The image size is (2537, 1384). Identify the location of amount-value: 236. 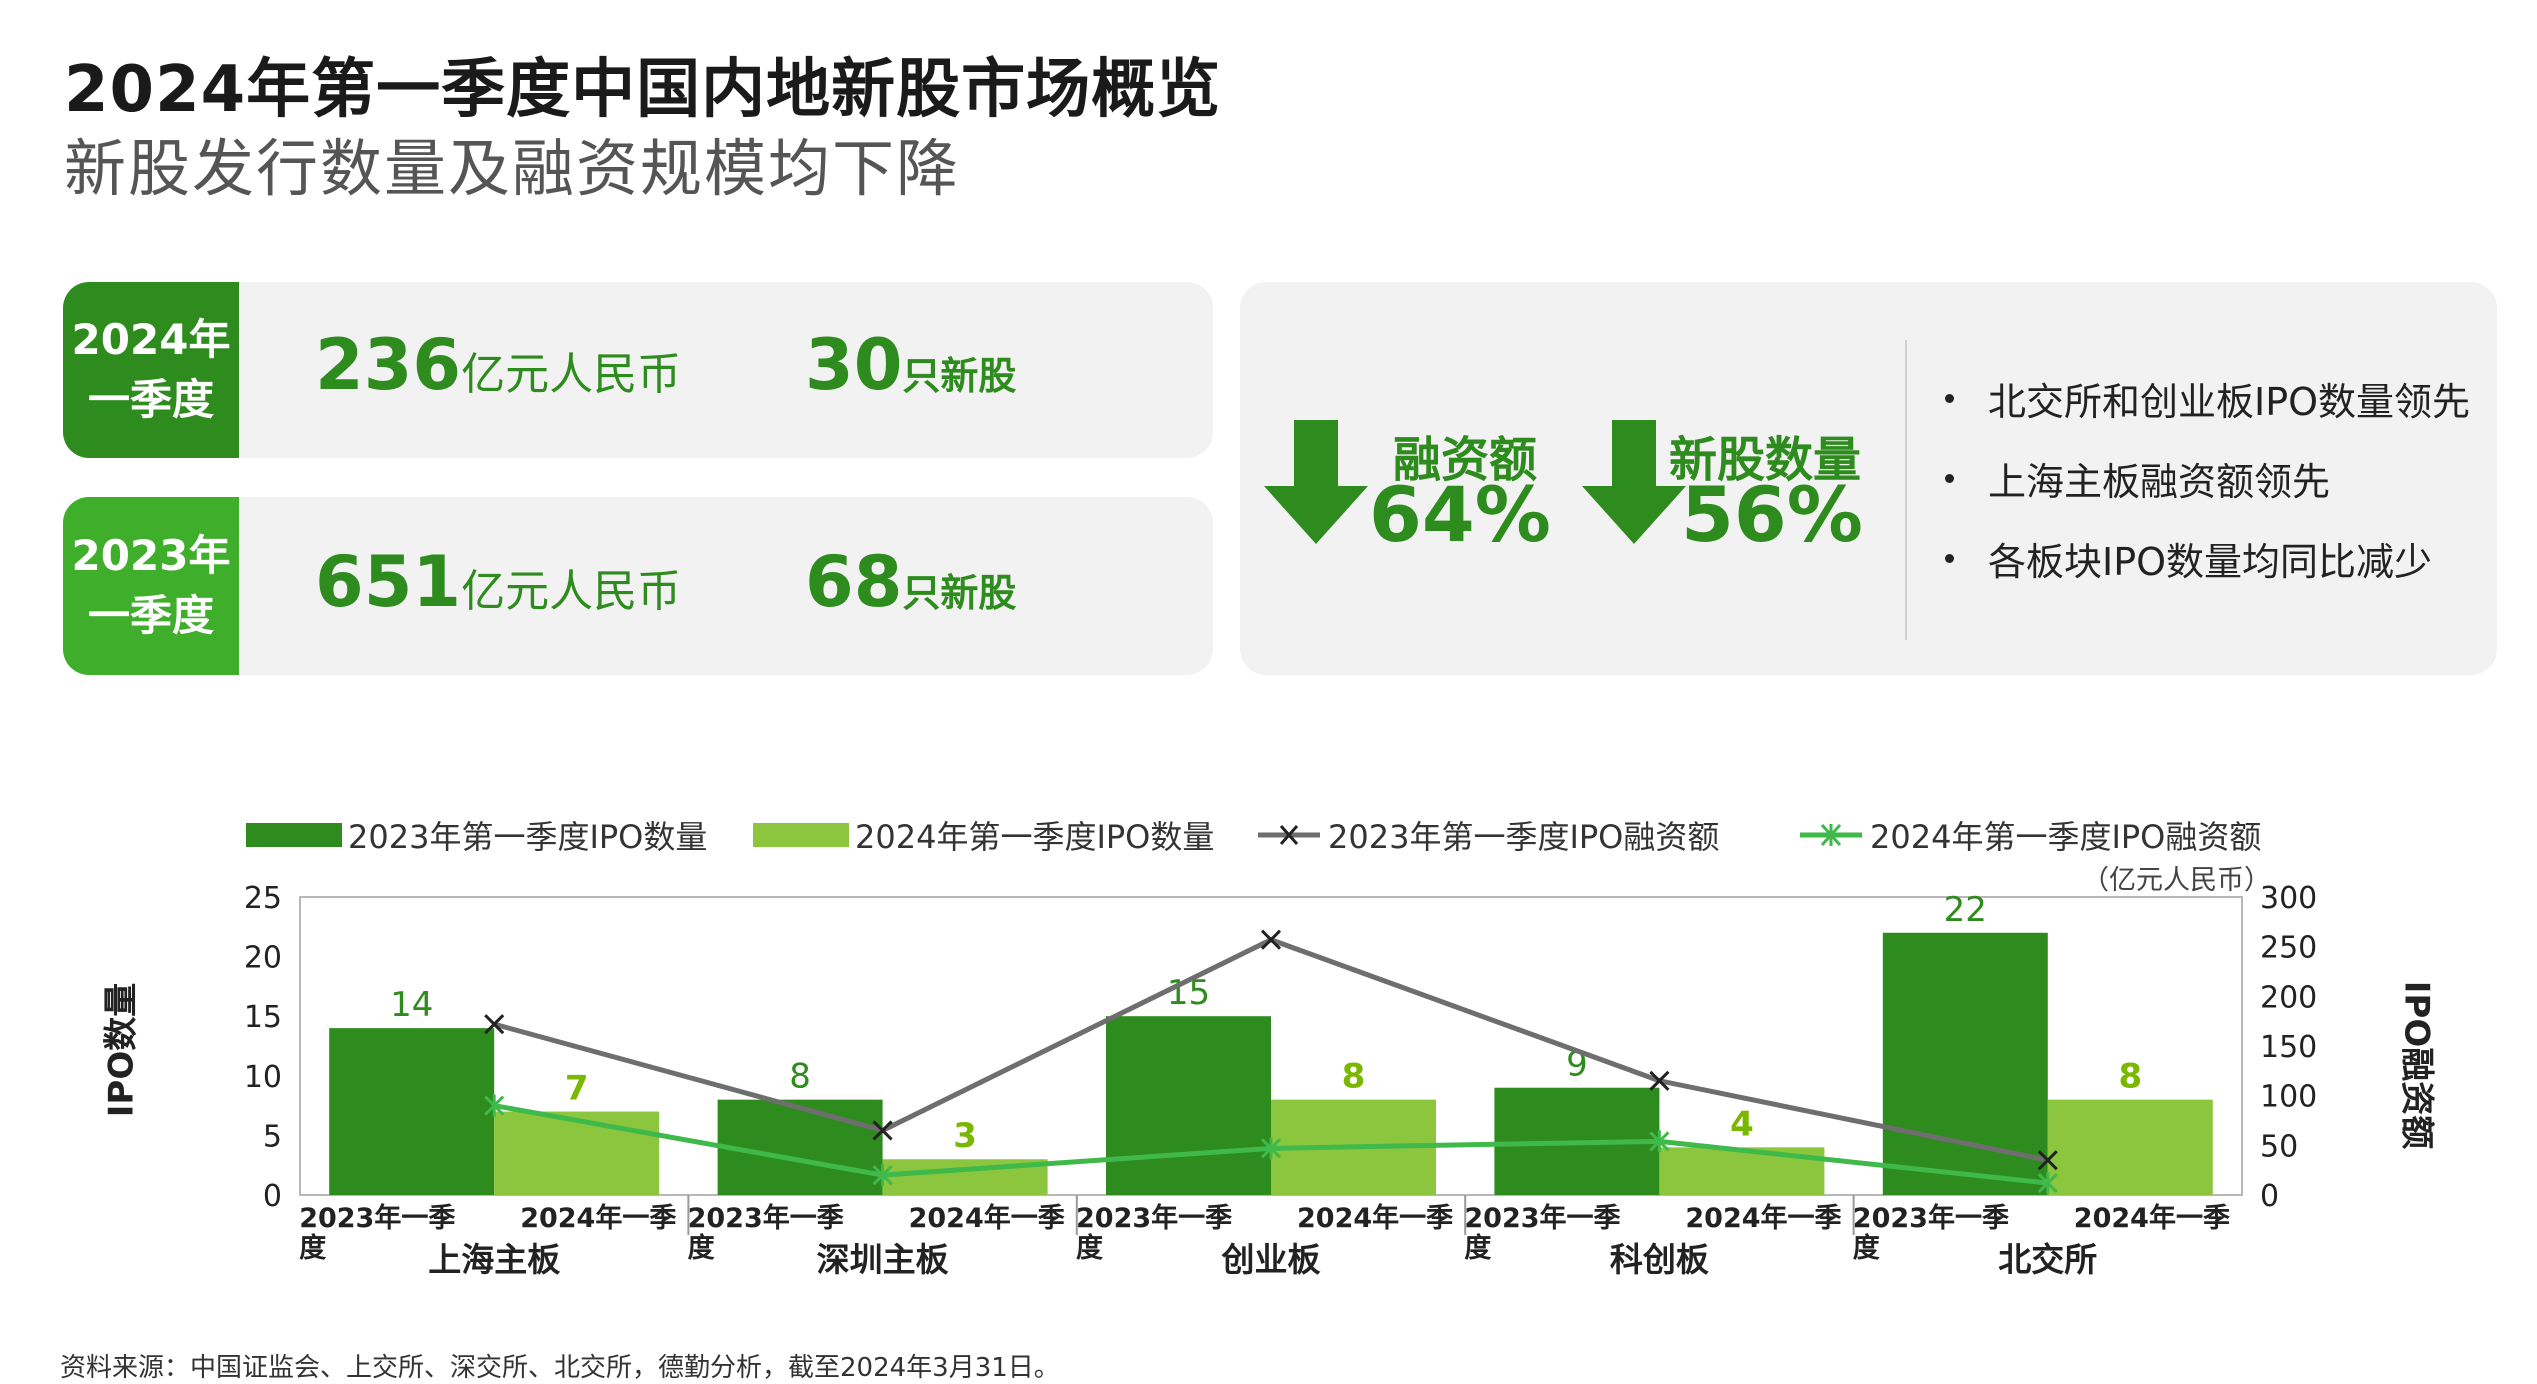
(388, 365).